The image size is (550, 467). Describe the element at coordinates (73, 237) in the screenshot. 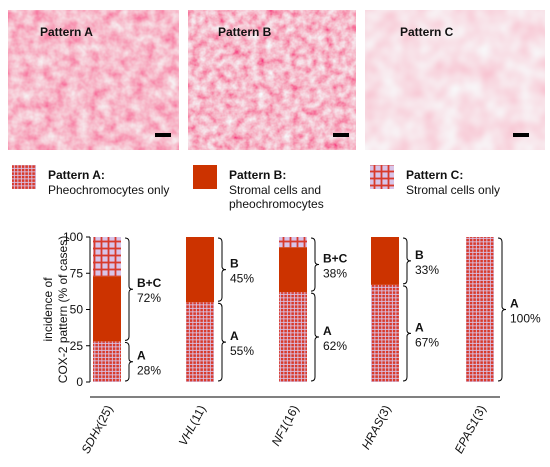

I see `y-tick-label: 100` at that location.